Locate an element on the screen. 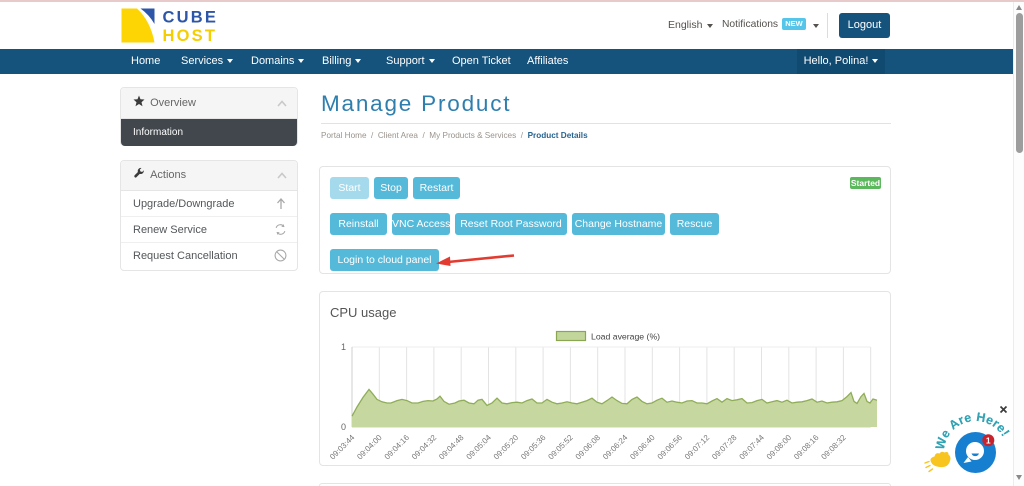  svg-text: HOST is located at coordinates (190, 35).